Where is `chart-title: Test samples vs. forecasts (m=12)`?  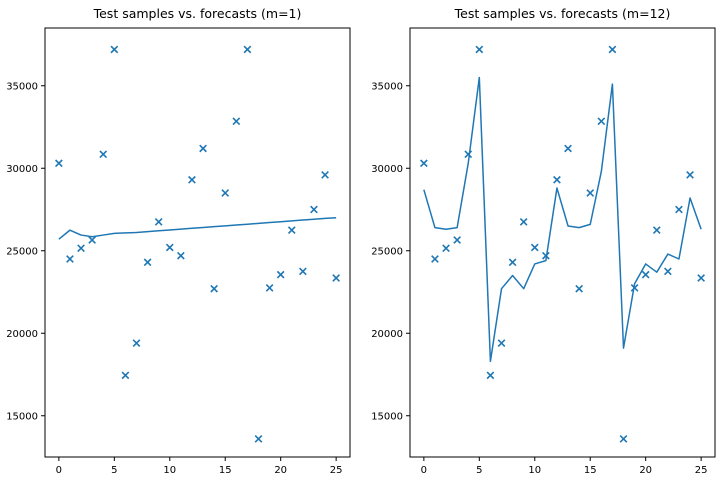
chart-title: Test samples vs. forecasts (m=12) is located at coordinates (562, 13).